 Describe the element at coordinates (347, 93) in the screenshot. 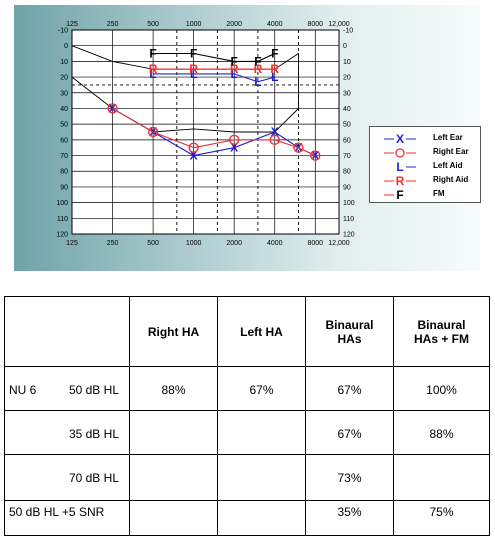

I see `y-tick-label-right: 30` at that location.